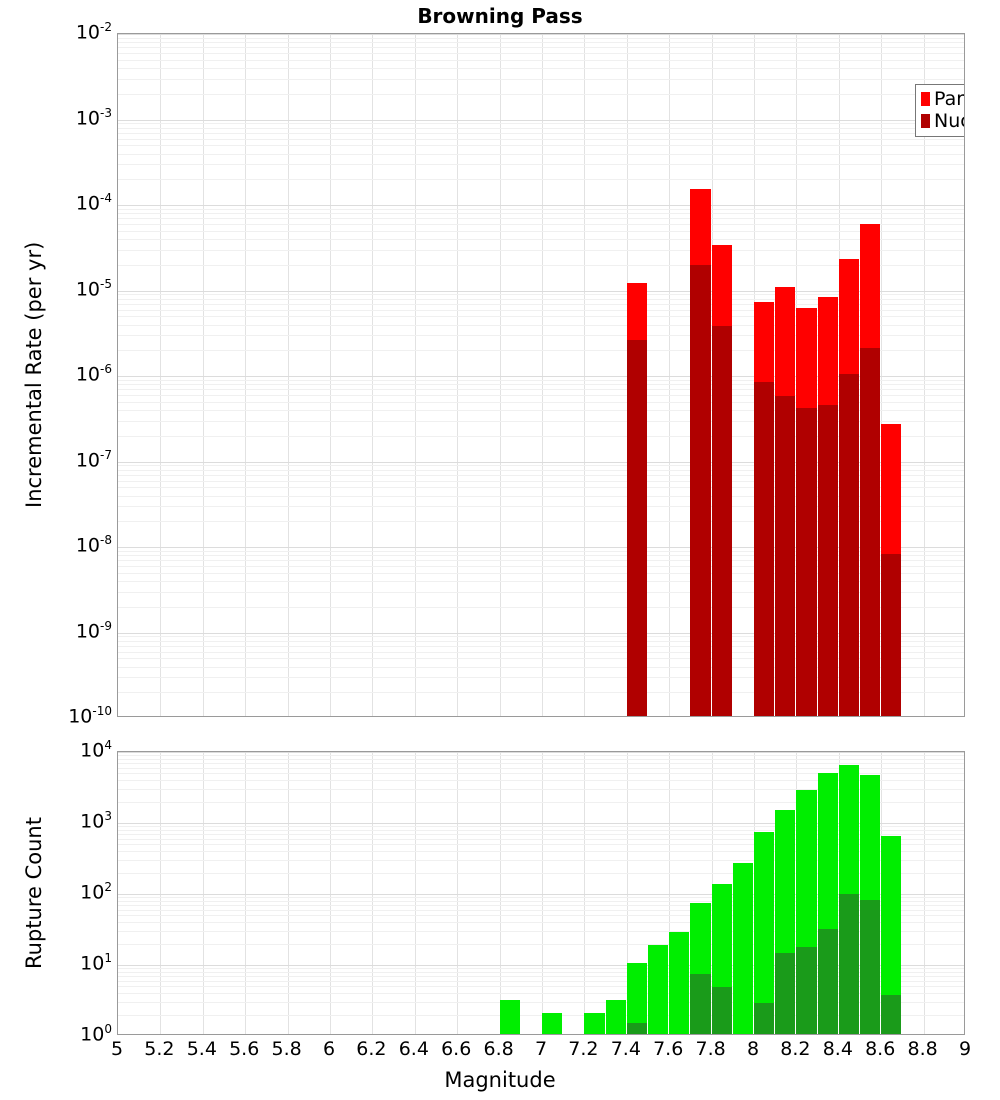 This screenshot has width=1000, height=1100. Describe the element at coordinates (753, 1049) in the screenshot. I see `x-tick-label: 8` at that location.